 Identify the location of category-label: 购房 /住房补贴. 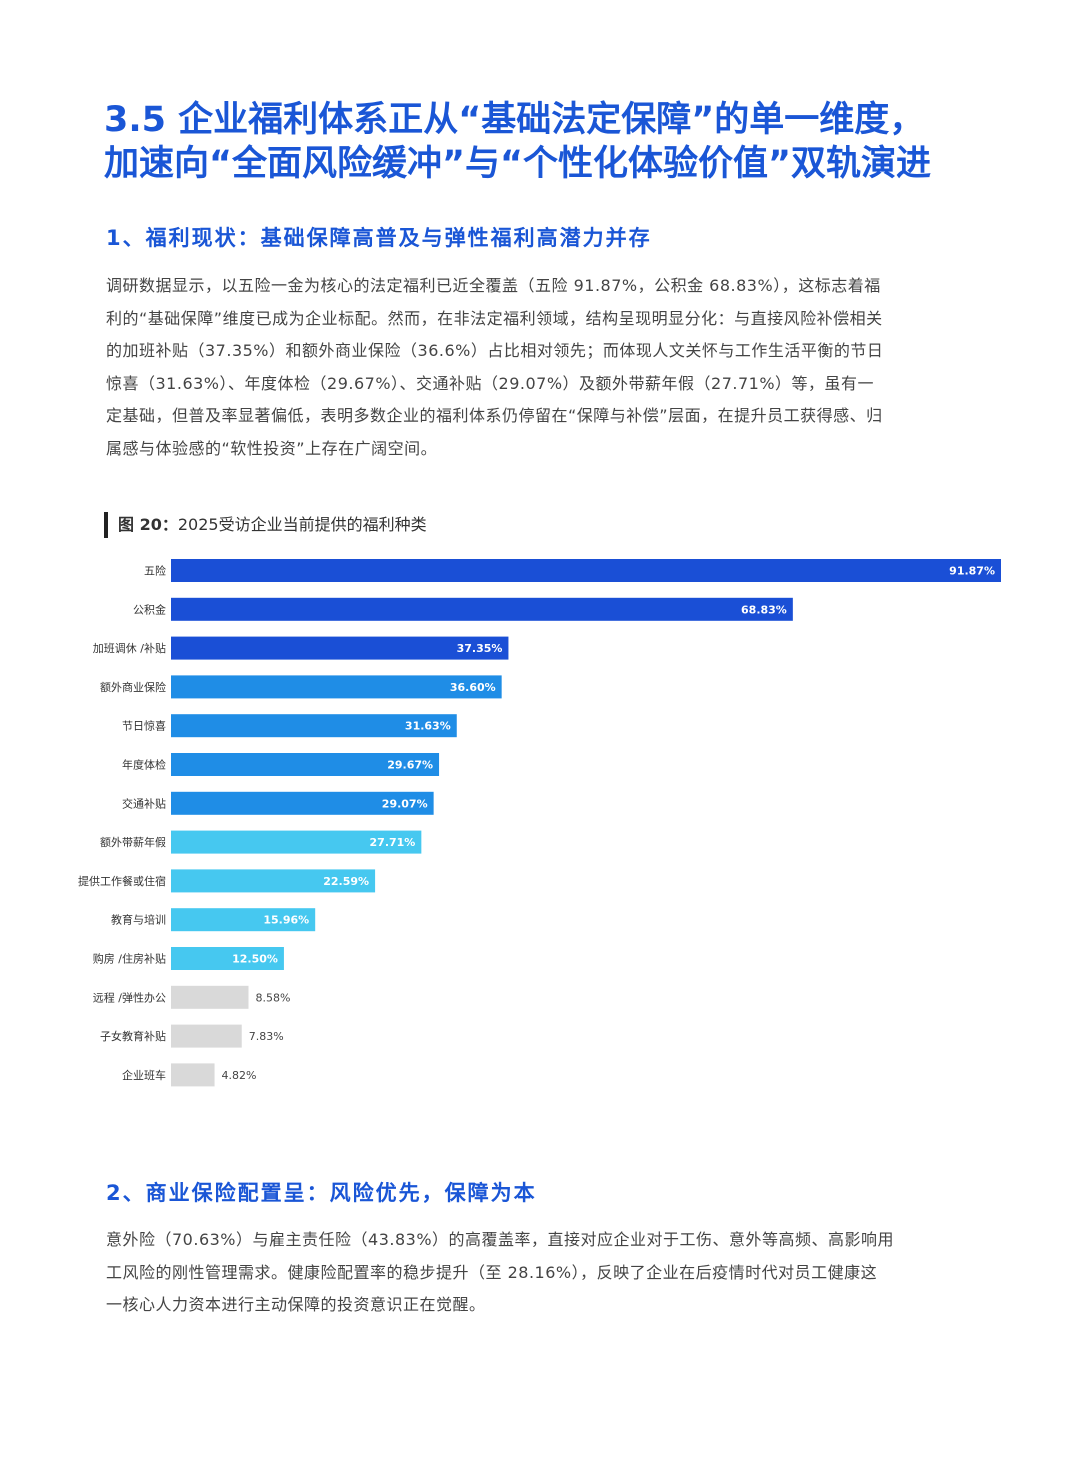
(129, 959).